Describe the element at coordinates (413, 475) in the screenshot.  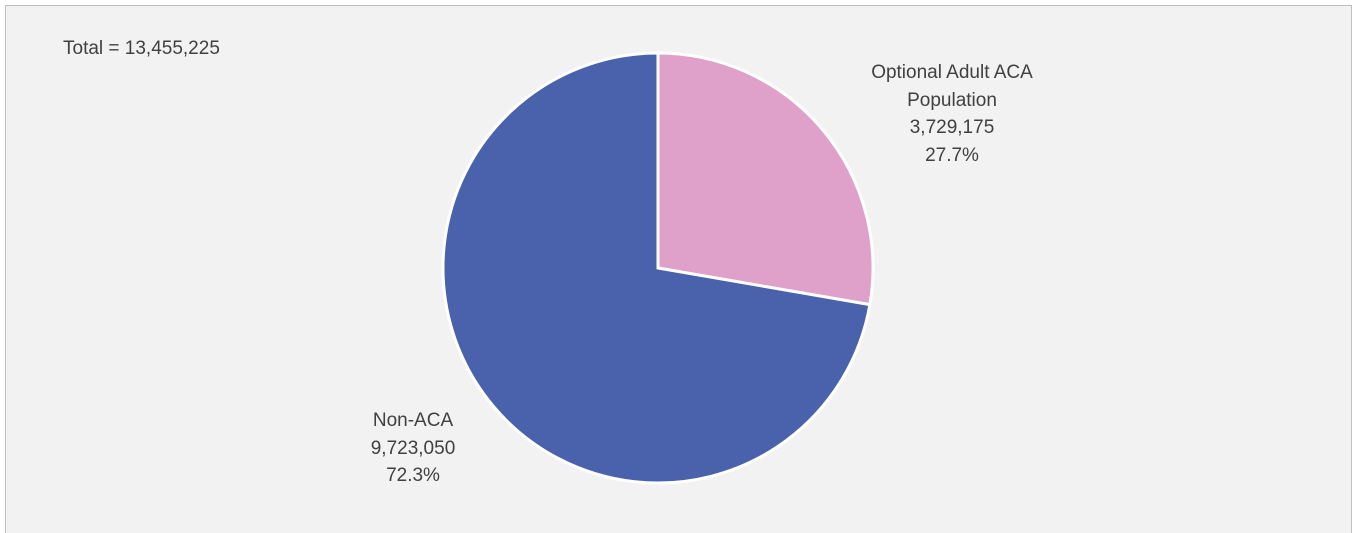
I see `percent-label: 72.3%` at that location.